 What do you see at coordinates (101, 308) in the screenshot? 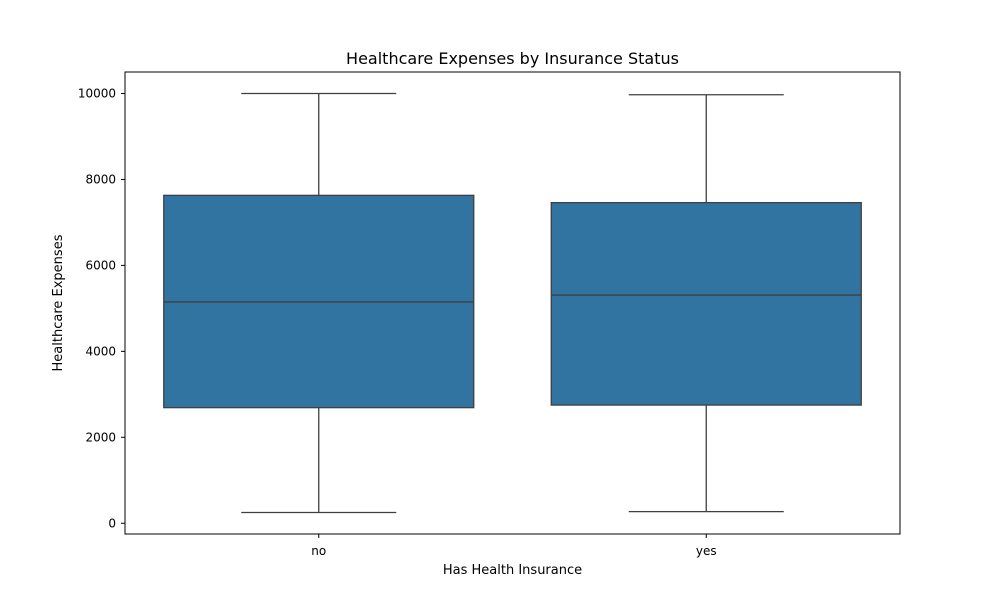
I see `y-axis: 0 2000 4000 6000 8000 10000` at bounding box center [101, 308].